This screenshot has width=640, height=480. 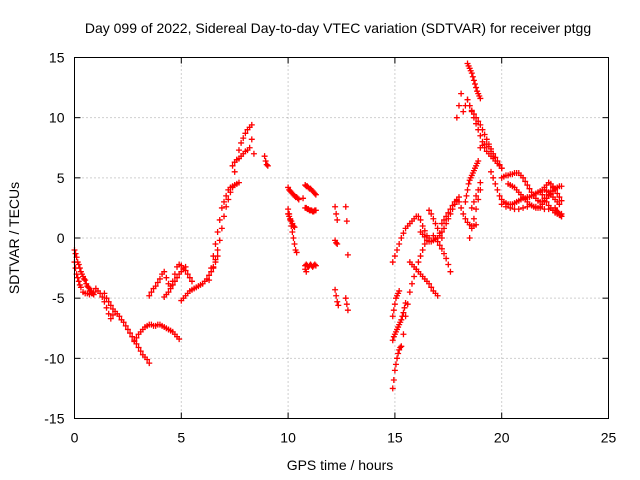 What do you see at coordinates (340, 465) in the screenshot?
I see `x-axis-label: GPS time / hours` at bounding box center [340, 465].